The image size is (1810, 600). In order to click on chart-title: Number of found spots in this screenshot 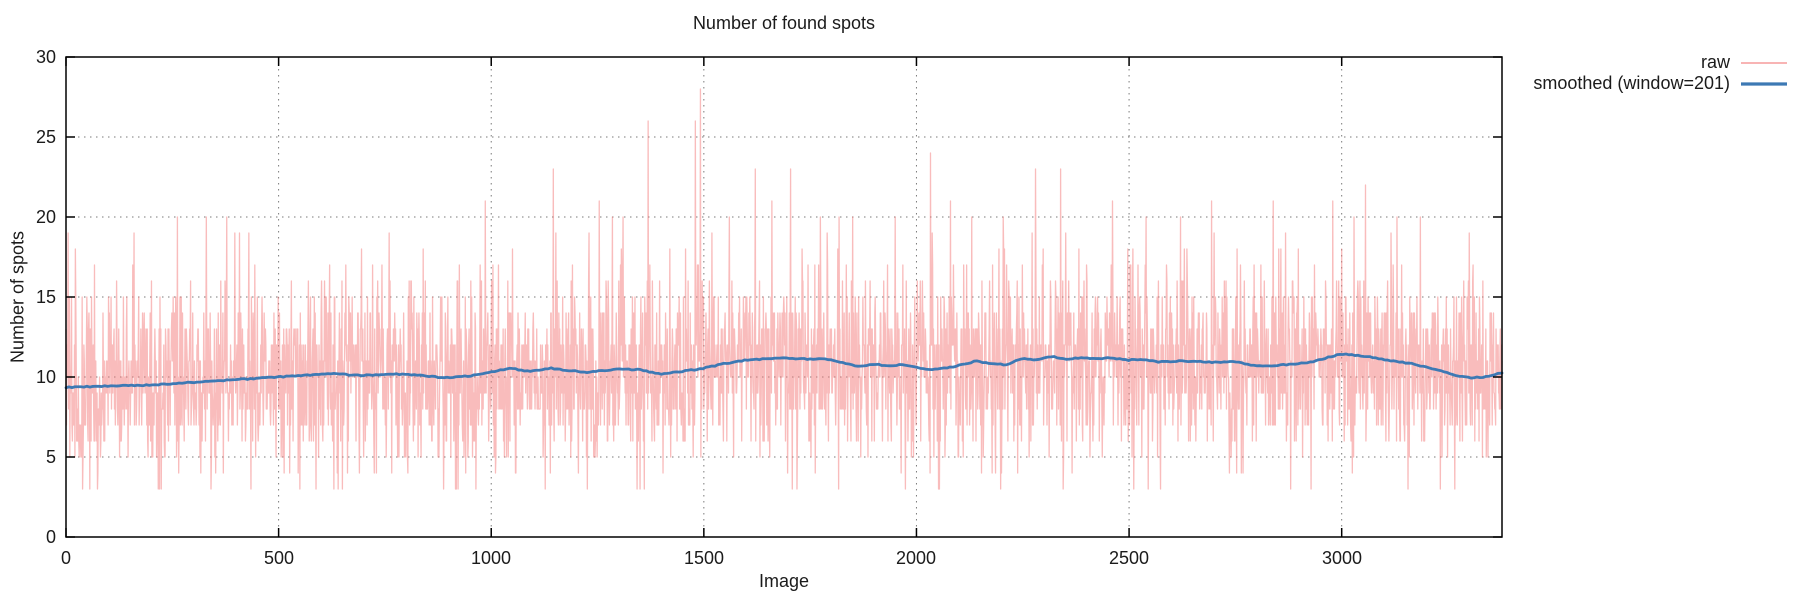, I will do `click(784, 23)`.